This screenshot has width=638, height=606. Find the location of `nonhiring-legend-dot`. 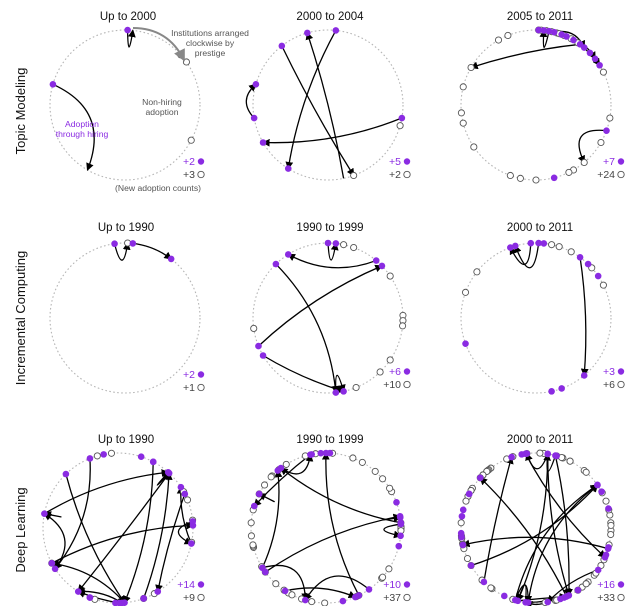

nonhiring-legend-dot is located at coordinates (407, 174).